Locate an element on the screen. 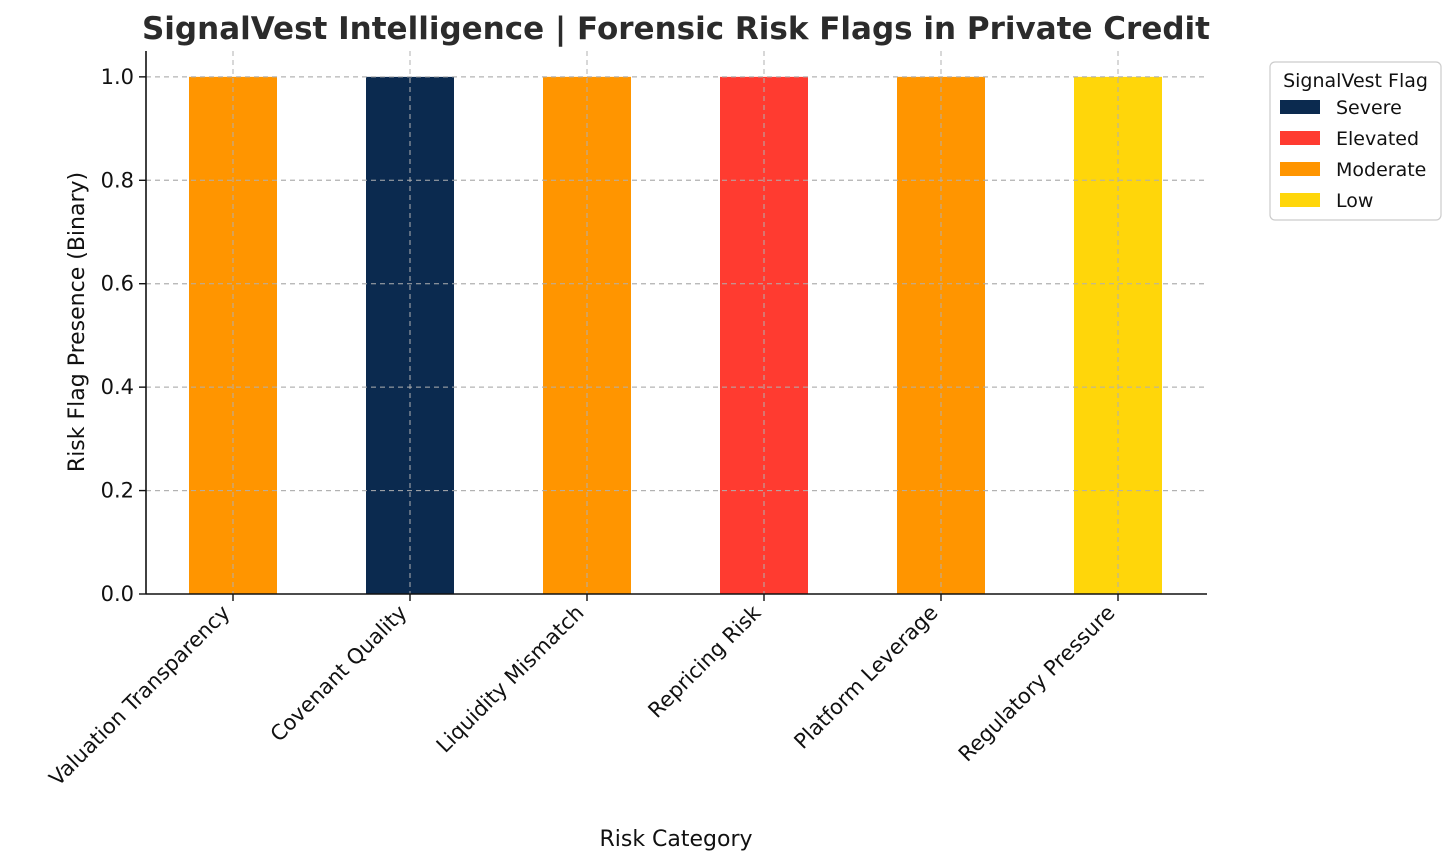  y-tick-label: 0.2 is located at coordinates (117, 491).